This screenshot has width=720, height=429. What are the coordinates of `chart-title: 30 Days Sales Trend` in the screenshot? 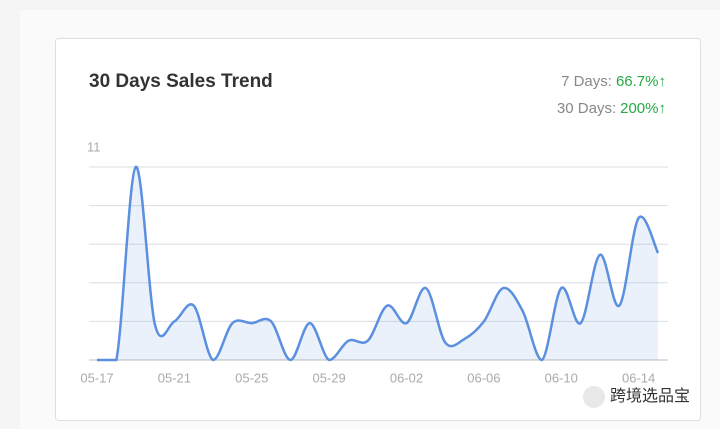 It's located at (181, 81).